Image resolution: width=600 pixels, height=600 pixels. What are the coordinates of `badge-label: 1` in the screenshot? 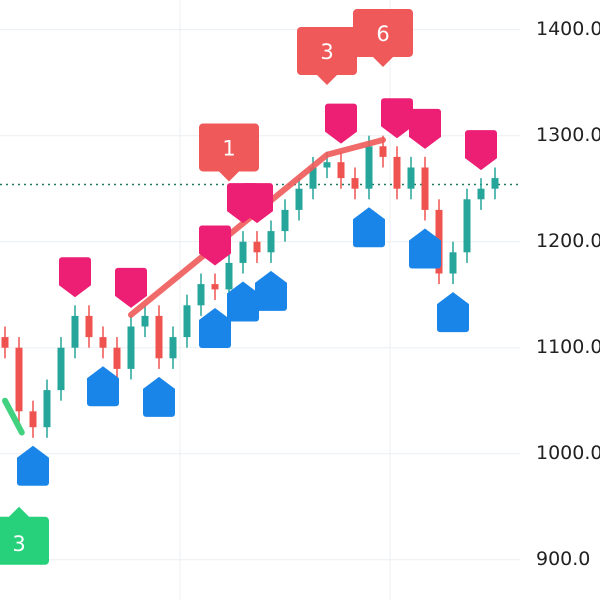 It's located at (228, 148).